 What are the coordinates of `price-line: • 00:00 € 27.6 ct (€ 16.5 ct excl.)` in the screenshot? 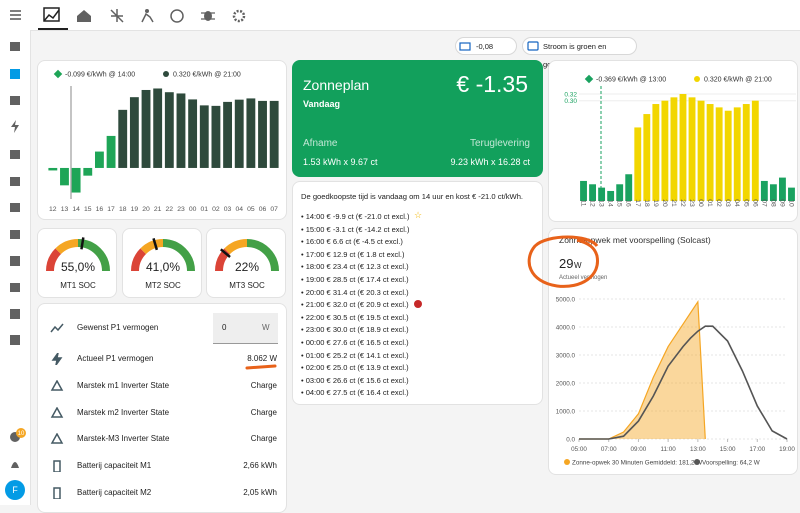 It's located at (355, 342).